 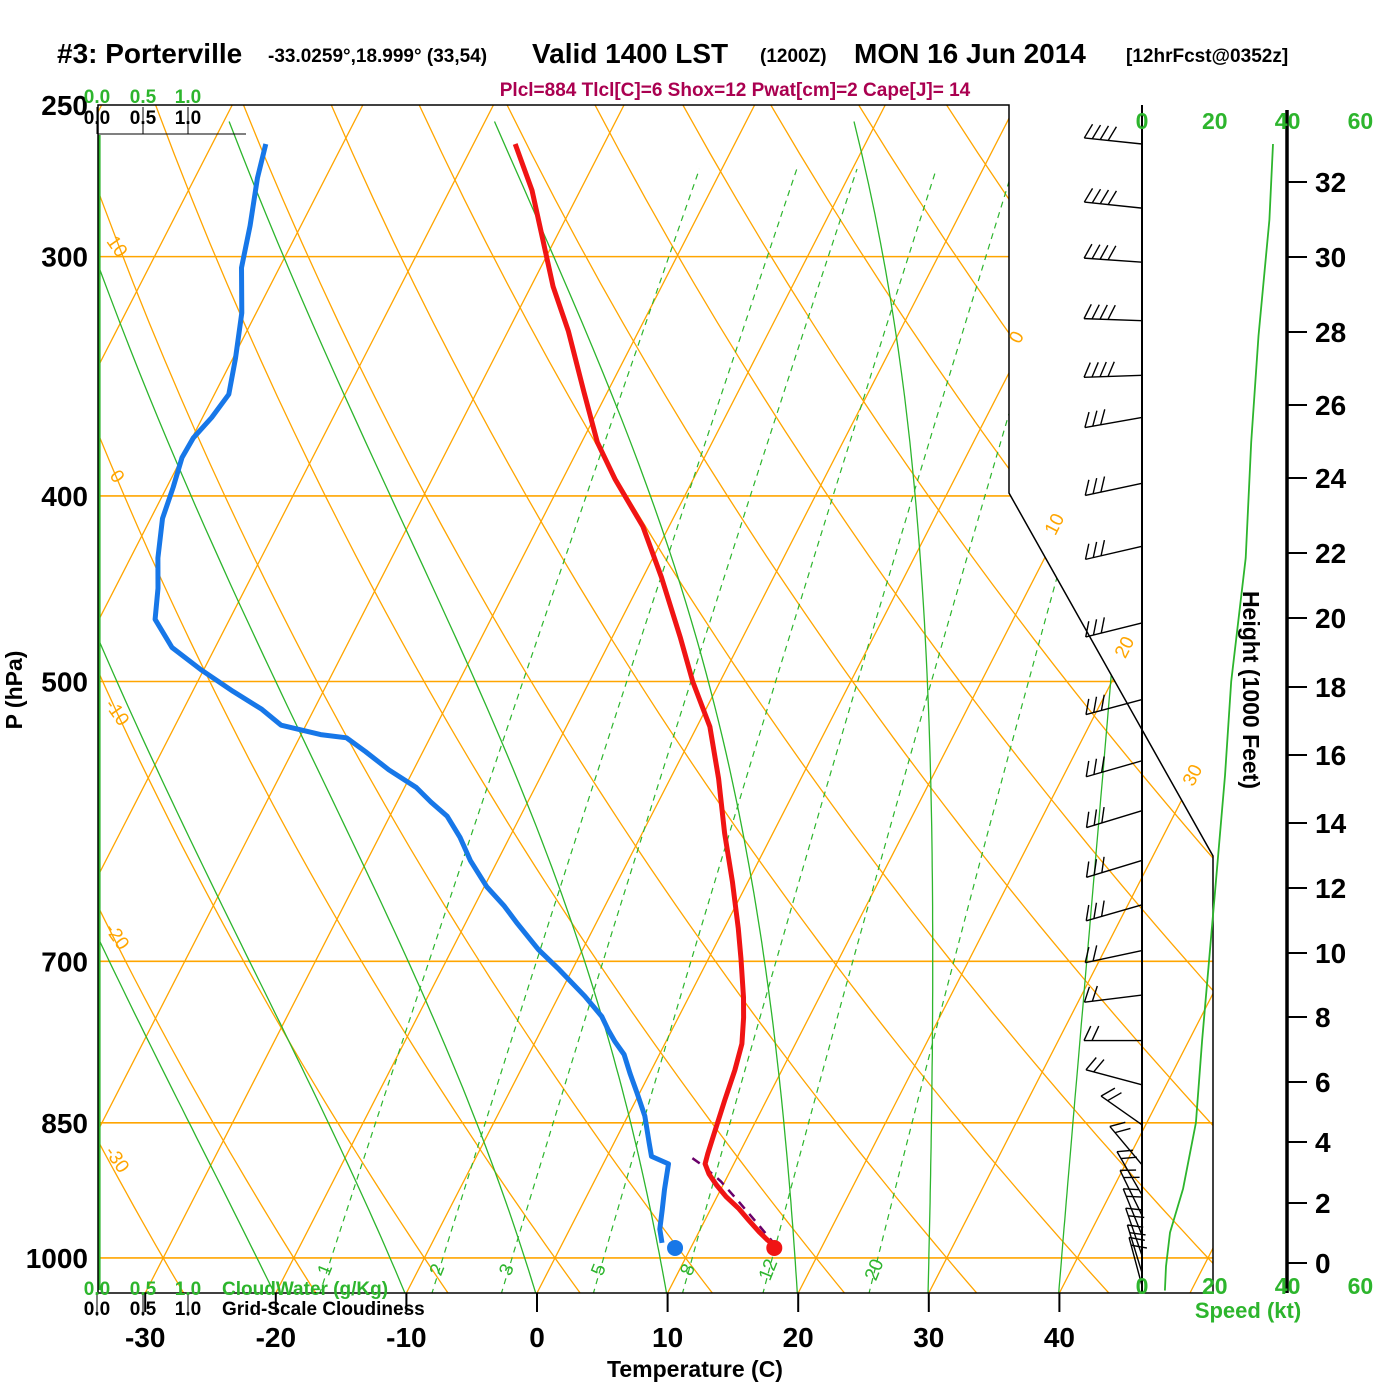 What do you see at coordinates (732, 1200) in the screenshot?
I see `parcel-path` at bounding box center [732, 1200].